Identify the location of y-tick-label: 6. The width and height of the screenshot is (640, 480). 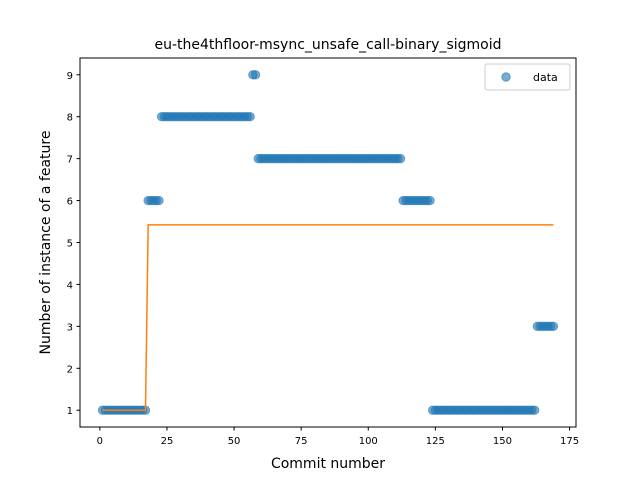
(70, 202).